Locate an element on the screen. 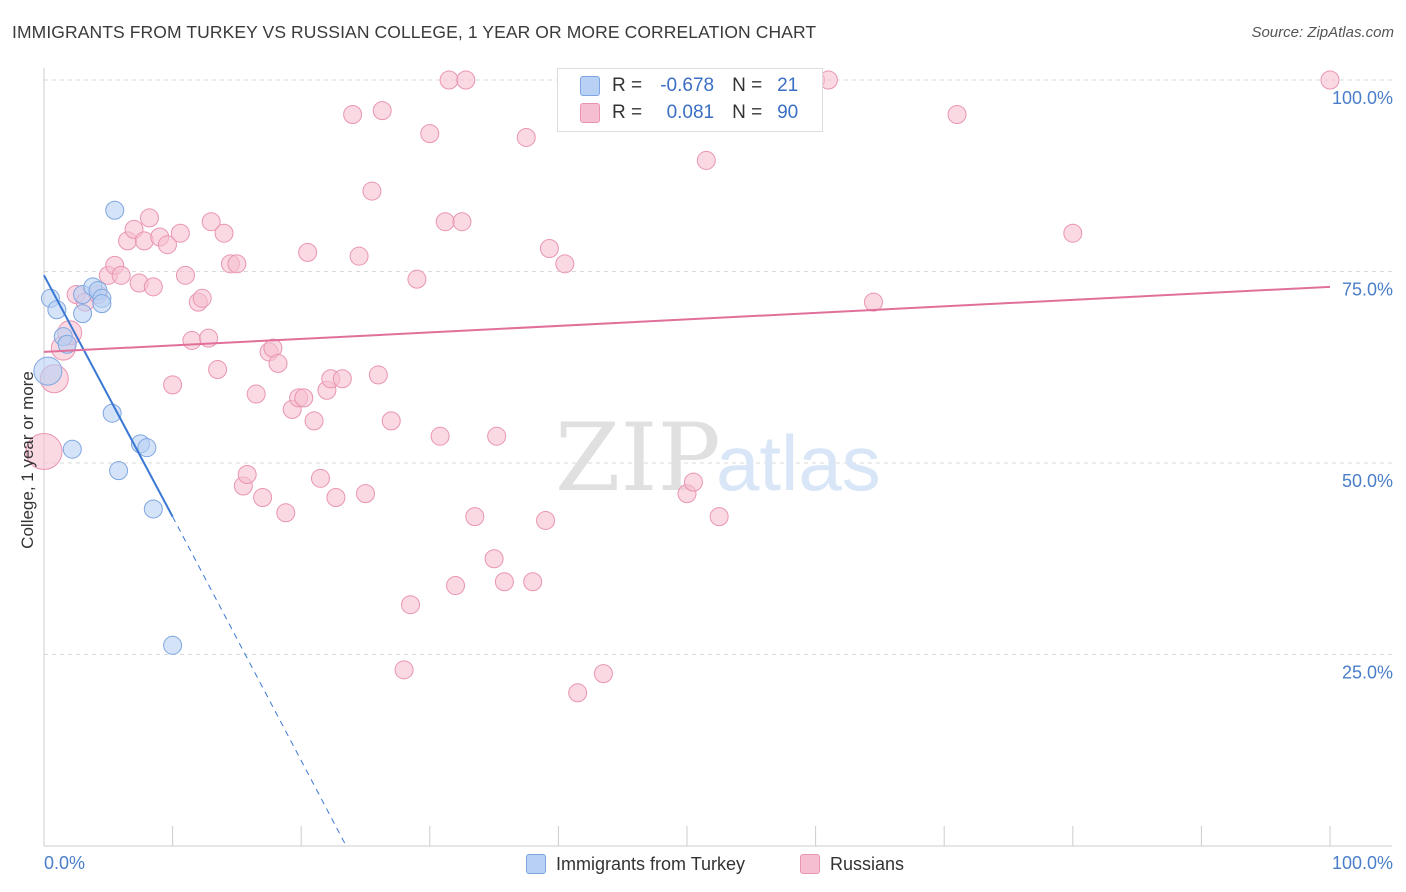 Image resolution: width=1406 pixels, height=892 pixels. series-immigrants-from-turkey is located at coordinates (108, 427).